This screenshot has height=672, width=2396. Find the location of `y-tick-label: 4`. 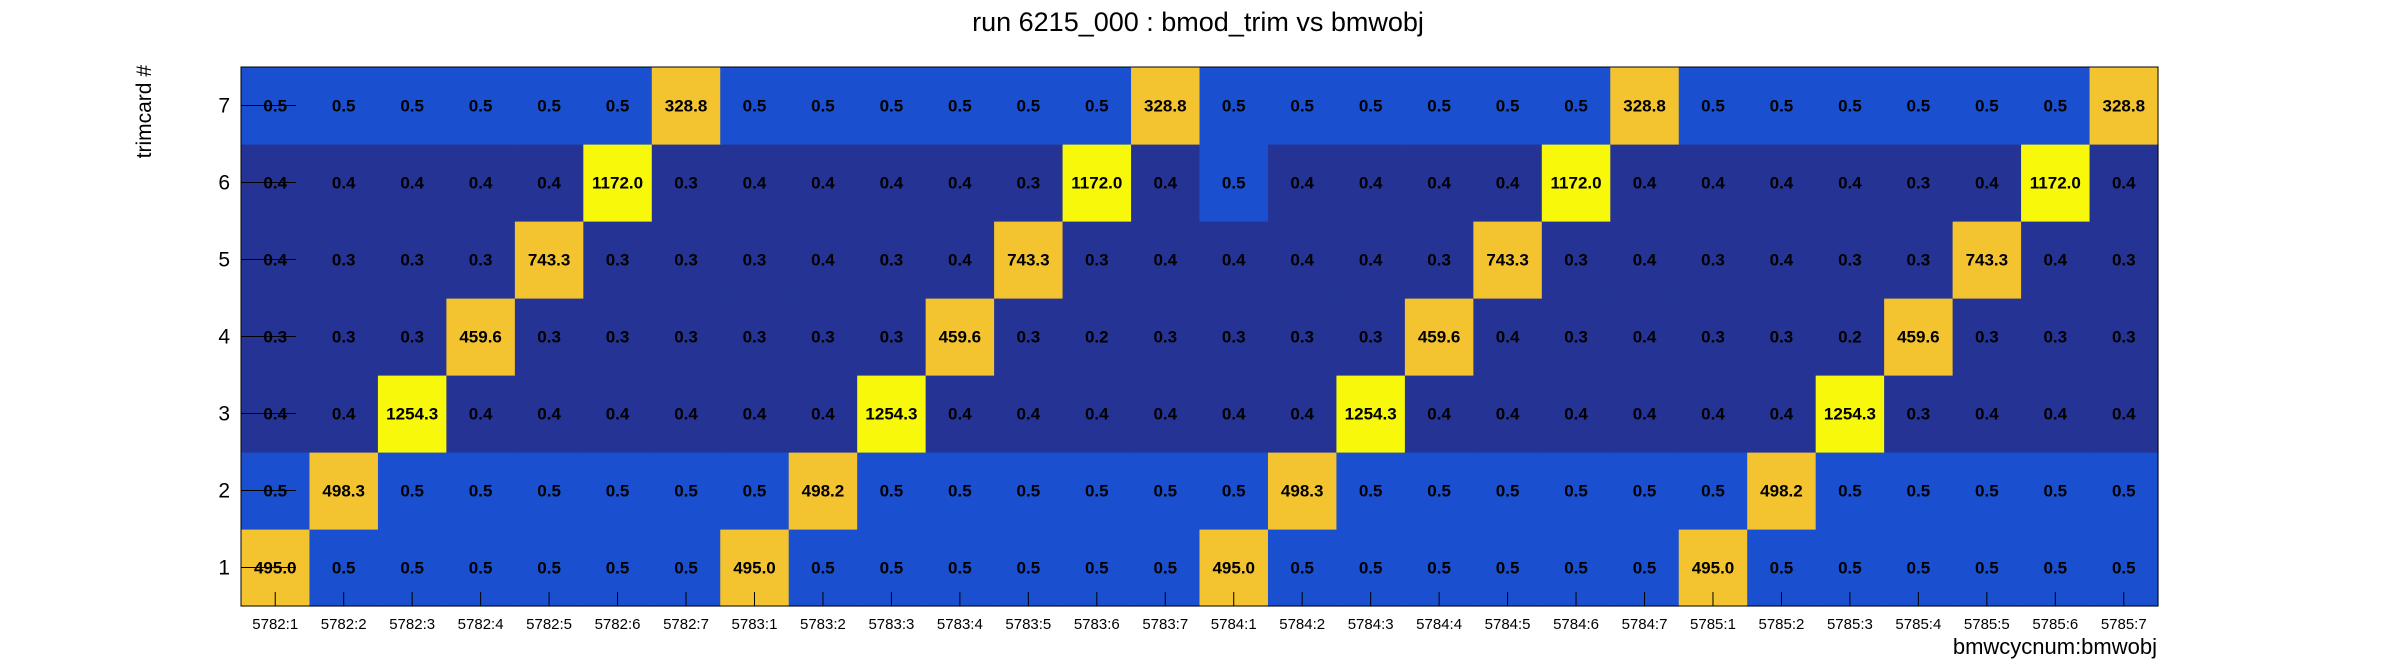

y-tick-label: 4 is located at coordinates (224, 337).